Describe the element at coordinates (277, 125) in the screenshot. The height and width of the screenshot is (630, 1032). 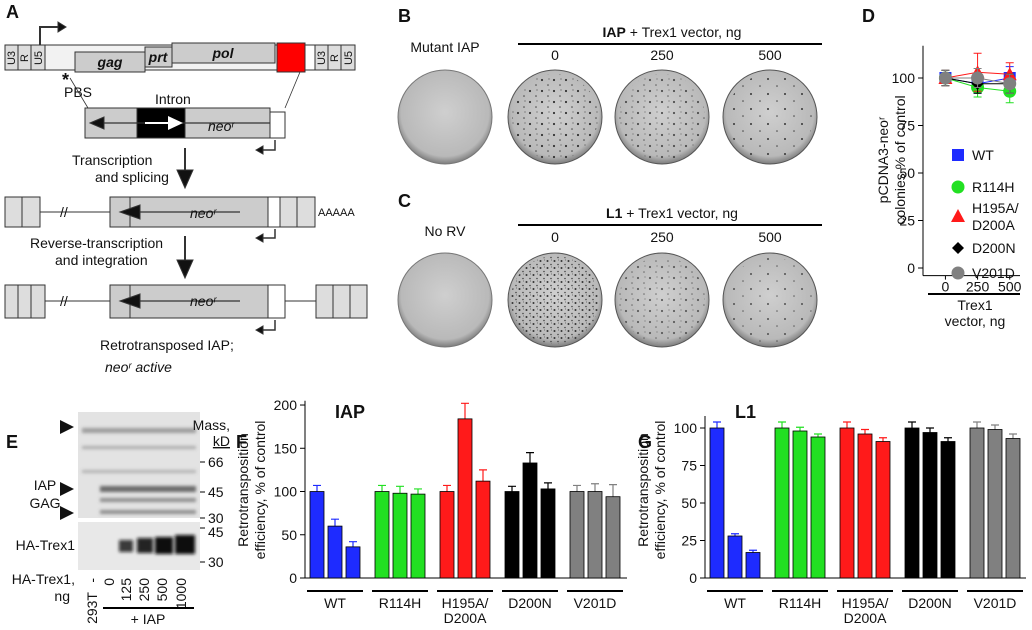
I see `utr-box` at that location.